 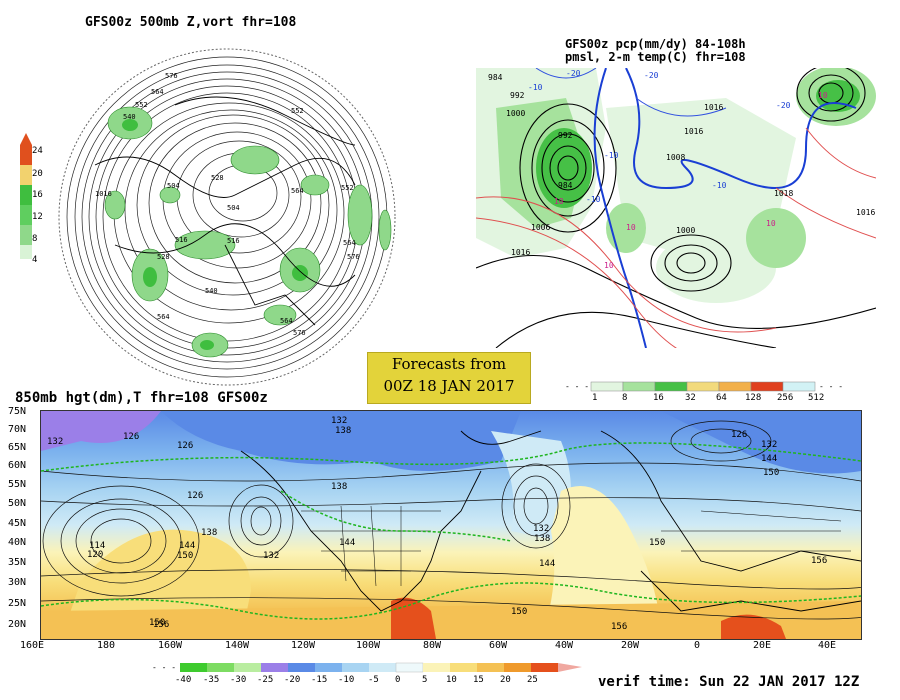 What do you see at coordinates (368, 645) in the screenshot?
I see `lon-label: 100W` at bounding box center [368, 645].